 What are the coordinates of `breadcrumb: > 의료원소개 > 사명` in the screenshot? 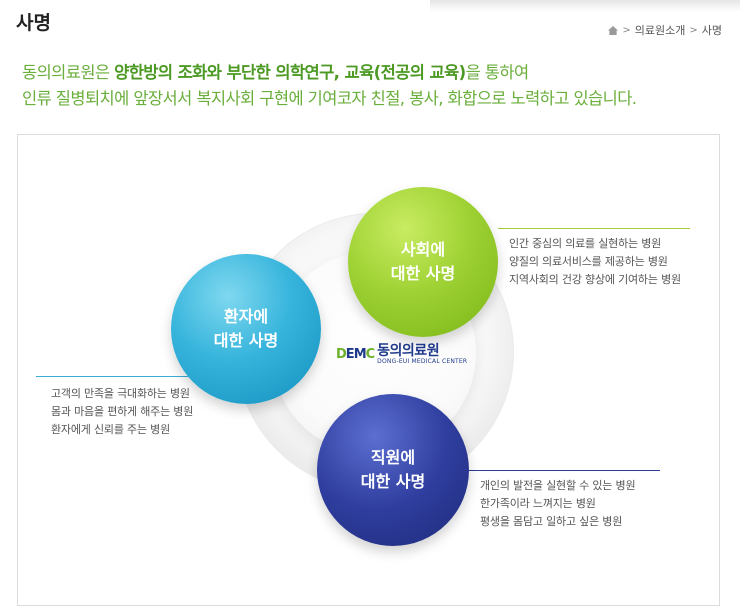 It's located at (665, 30).